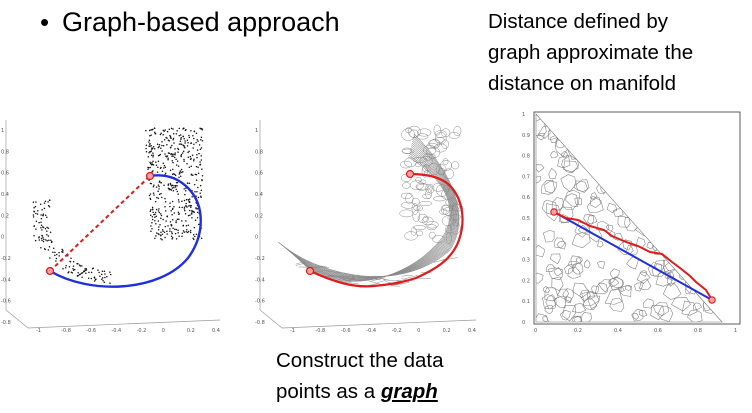 Image resolution: width=752 pixels, height=413 pixels. What do you see at coordinates (2, 238) in the screenshot?
I see `y-tick-label: 0` at bounding box center [2, 238].